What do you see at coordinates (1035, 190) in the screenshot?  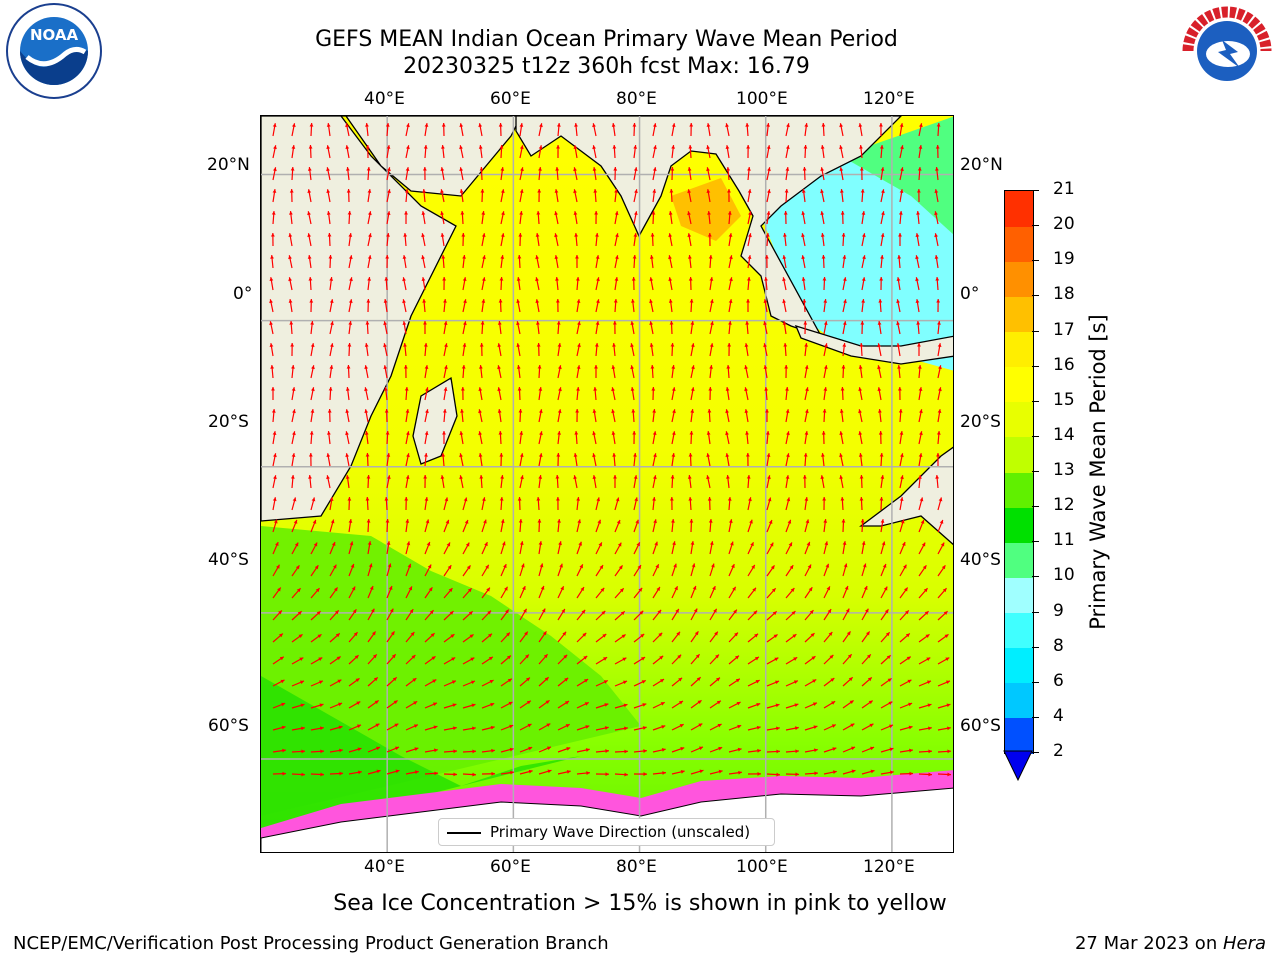 I see `colorbar-tick` at bounding box center [1035, 190].